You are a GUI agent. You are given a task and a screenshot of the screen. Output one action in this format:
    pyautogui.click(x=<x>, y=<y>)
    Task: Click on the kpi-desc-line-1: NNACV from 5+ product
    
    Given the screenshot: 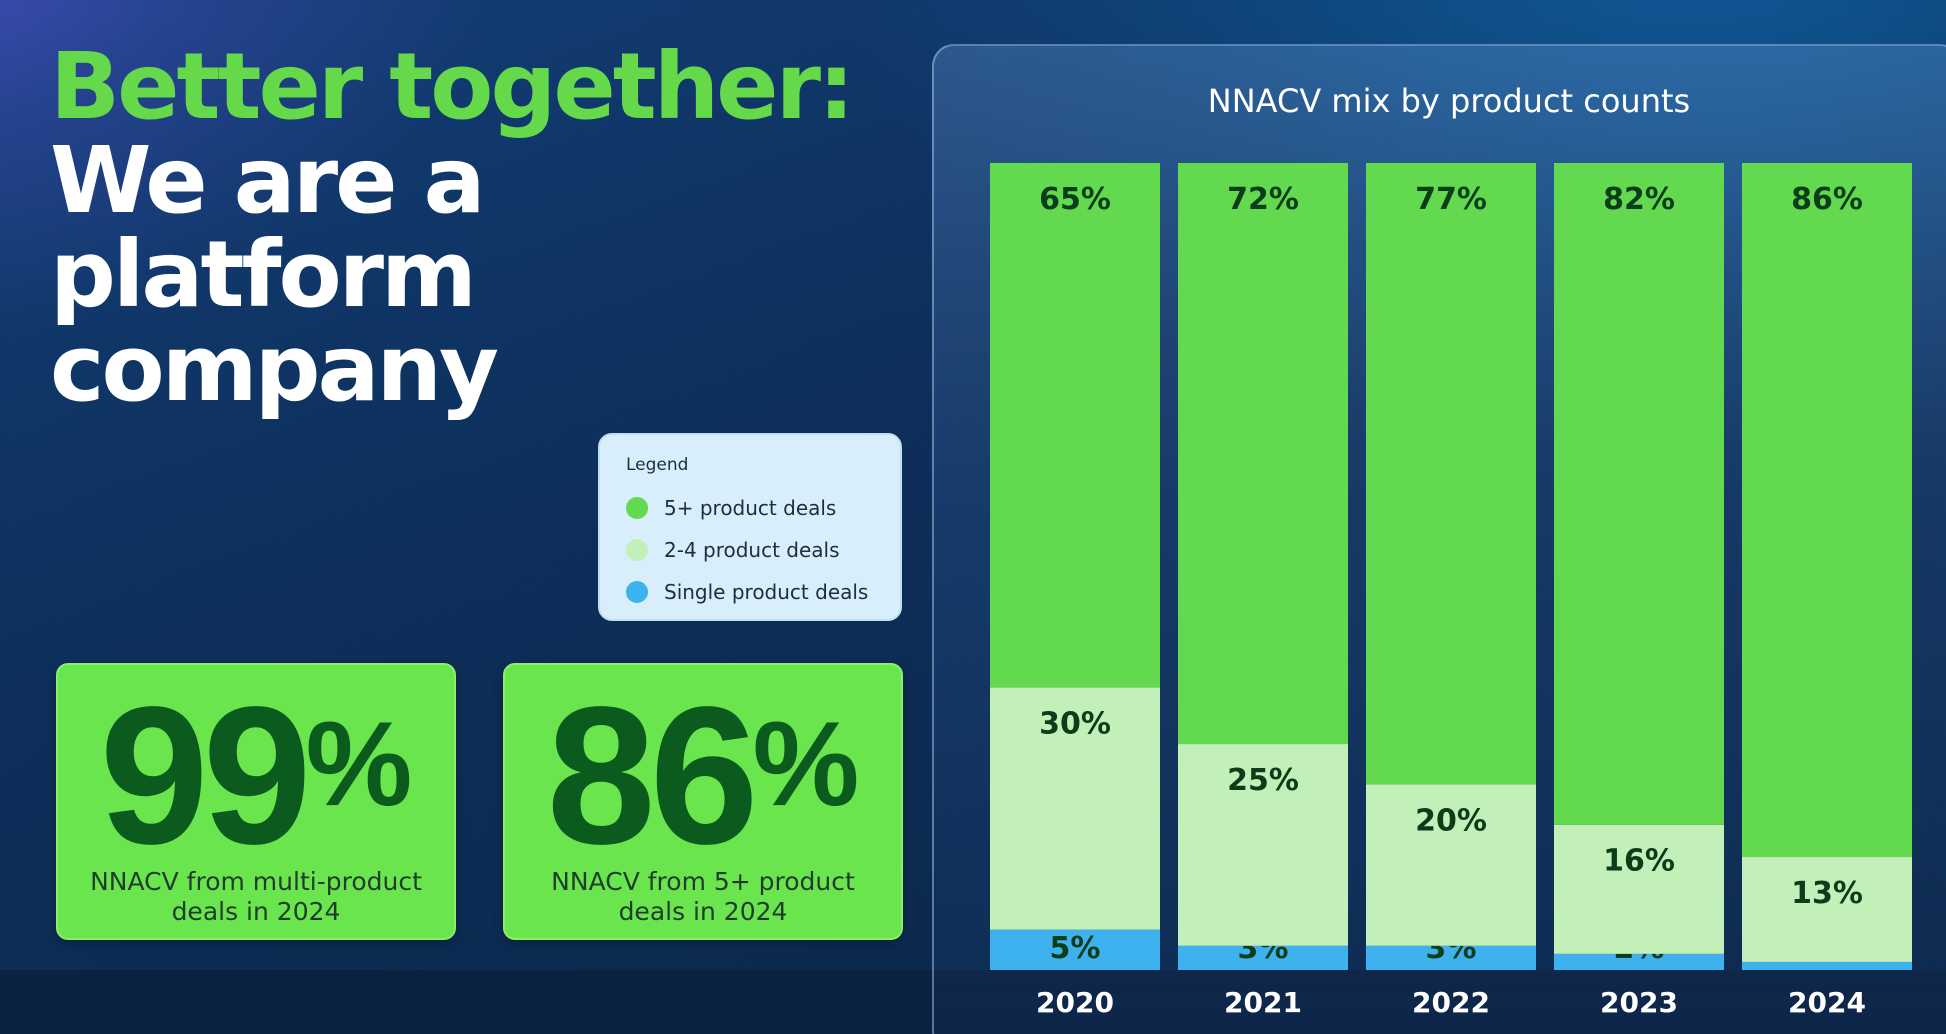 What is the action you would take?
    pyautogui.click(x=703, y=881)
    